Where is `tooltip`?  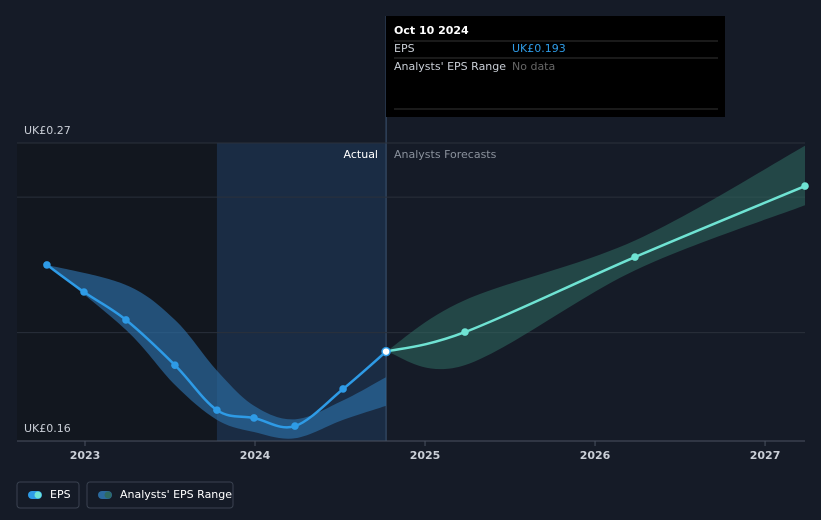
tooltip is located at coordinates (555, 66).